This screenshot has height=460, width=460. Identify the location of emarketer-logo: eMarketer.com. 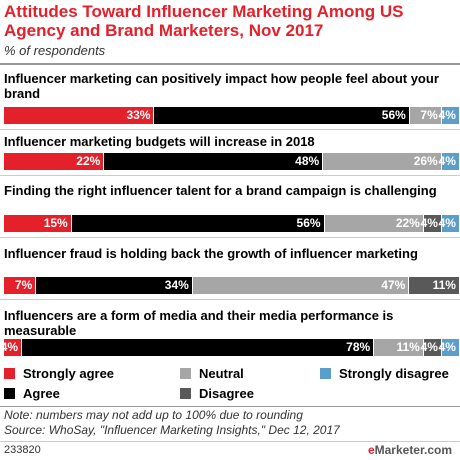
(410, 450).